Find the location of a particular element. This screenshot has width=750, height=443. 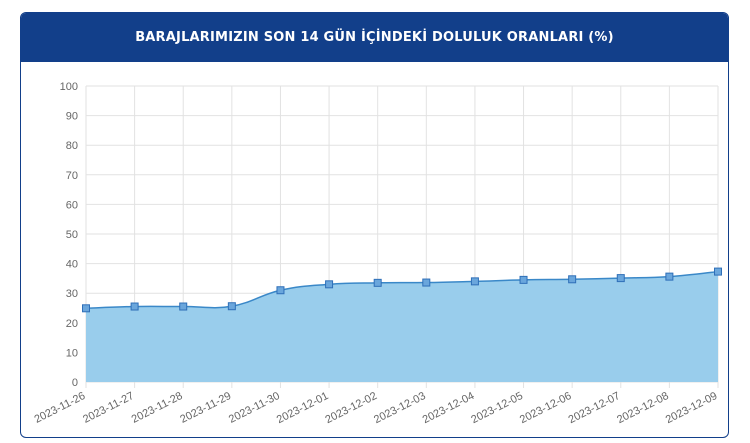

y-tick-label: 0 is located at coordinates (75, 383).